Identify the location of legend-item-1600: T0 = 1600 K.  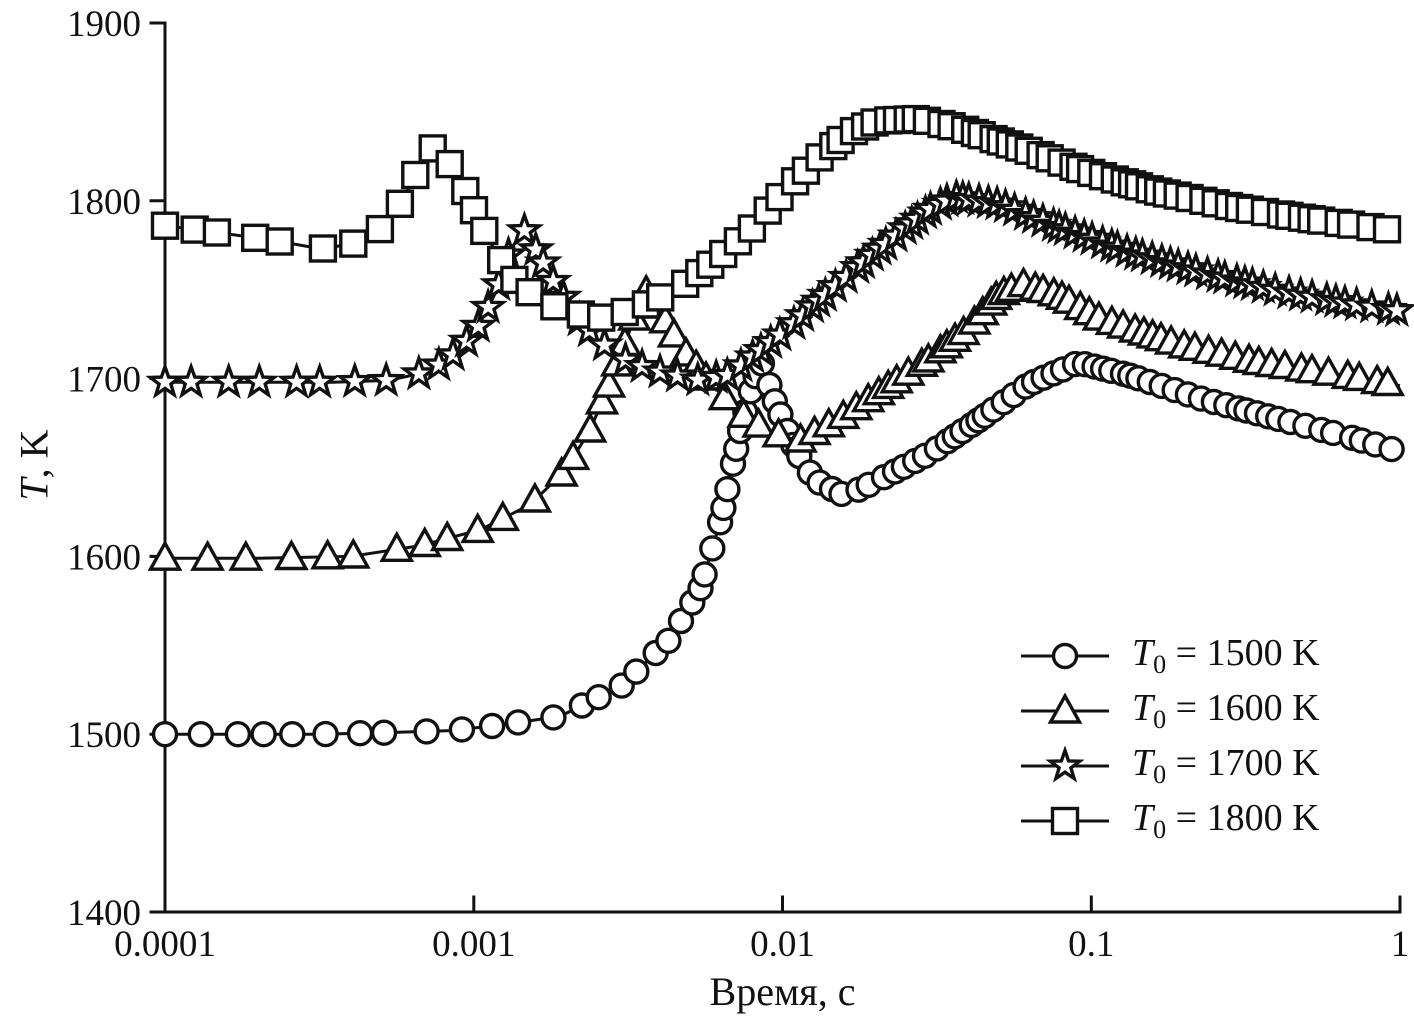
(1169, 711).